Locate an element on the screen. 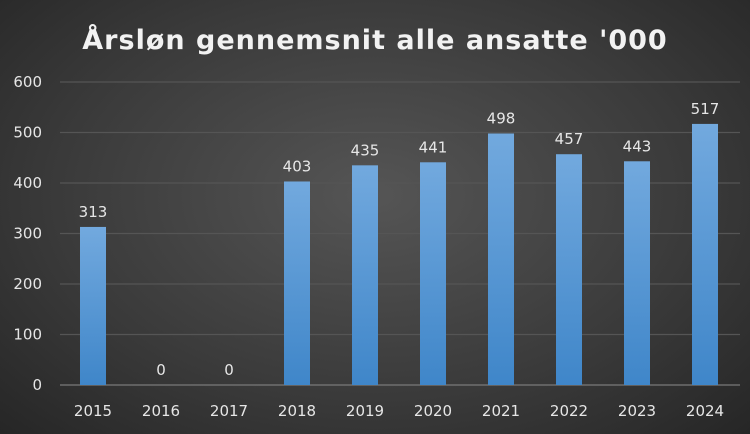 Image resolution: width=750 pixels, height=434 pixels. bar-2024 is located at coordinates (705, 254).